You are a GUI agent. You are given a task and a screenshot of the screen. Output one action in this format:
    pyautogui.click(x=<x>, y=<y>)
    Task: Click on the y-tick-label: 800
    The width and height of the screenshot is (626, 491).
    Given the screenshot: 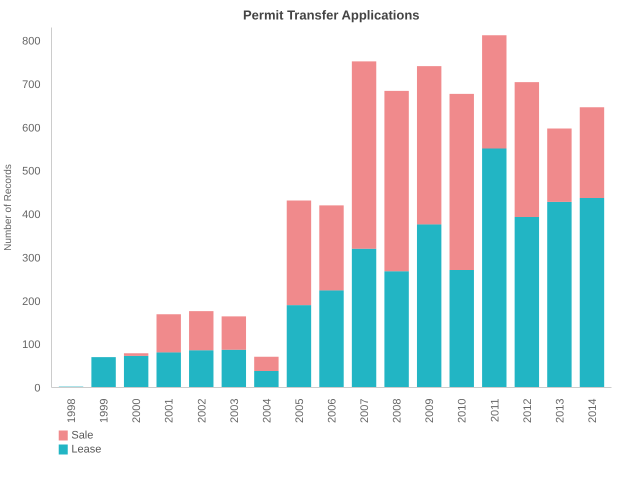 What is the action you would take?
    pyautogui.click(x=31, y=42)
    